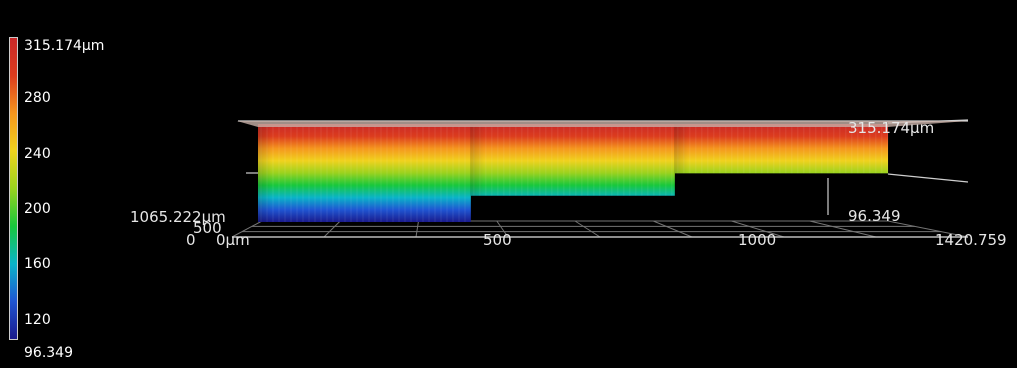 This screenshot has width=1017, height=368. Describe the element at coordinates (207, 228) in the screenshot. I see `y-axis-mid-label: 500` at that location.